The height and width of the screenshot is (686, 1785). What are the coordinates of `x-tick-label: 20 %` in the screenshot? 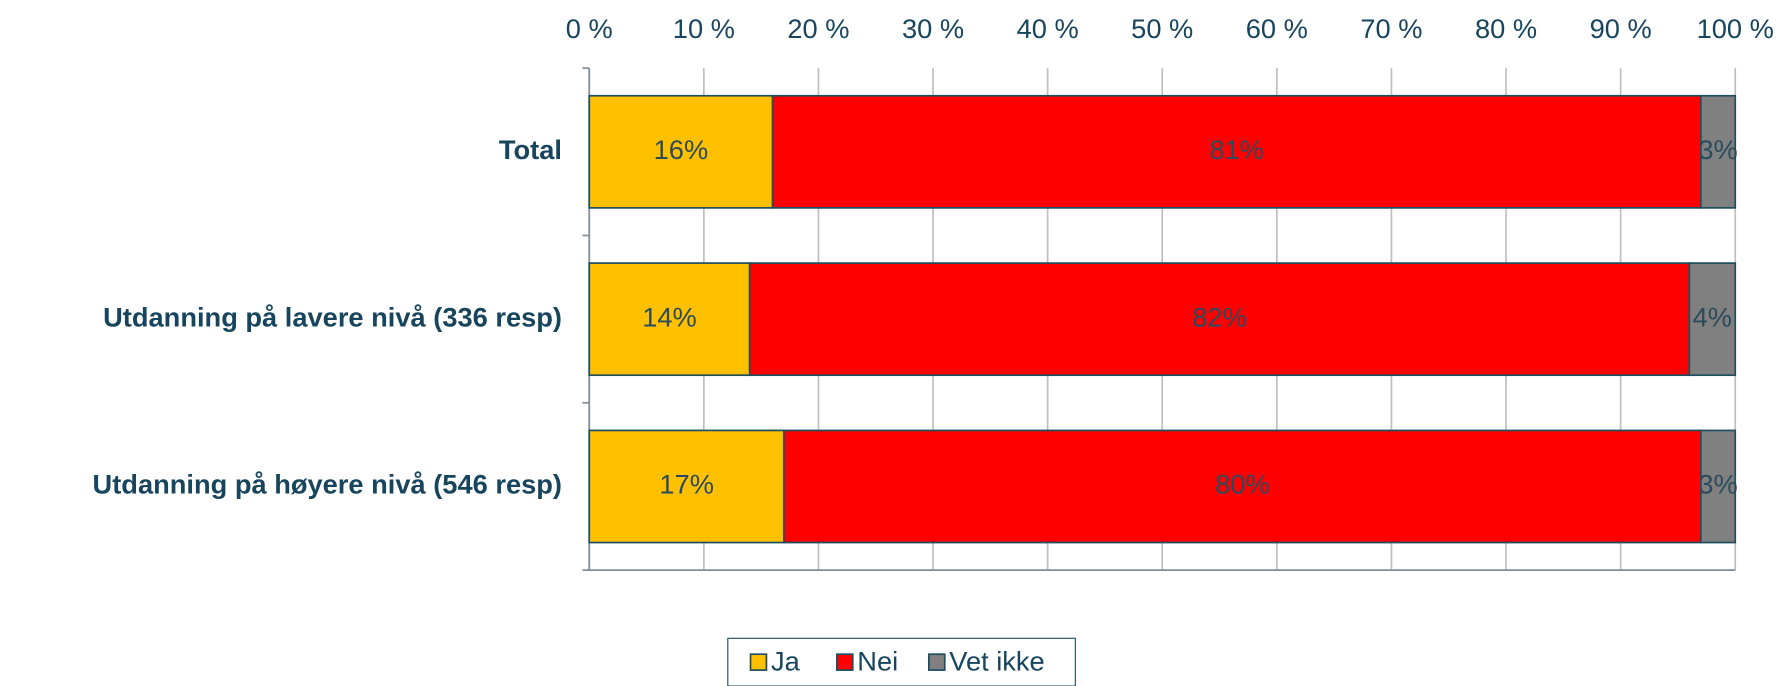 It's located at (818, 28).